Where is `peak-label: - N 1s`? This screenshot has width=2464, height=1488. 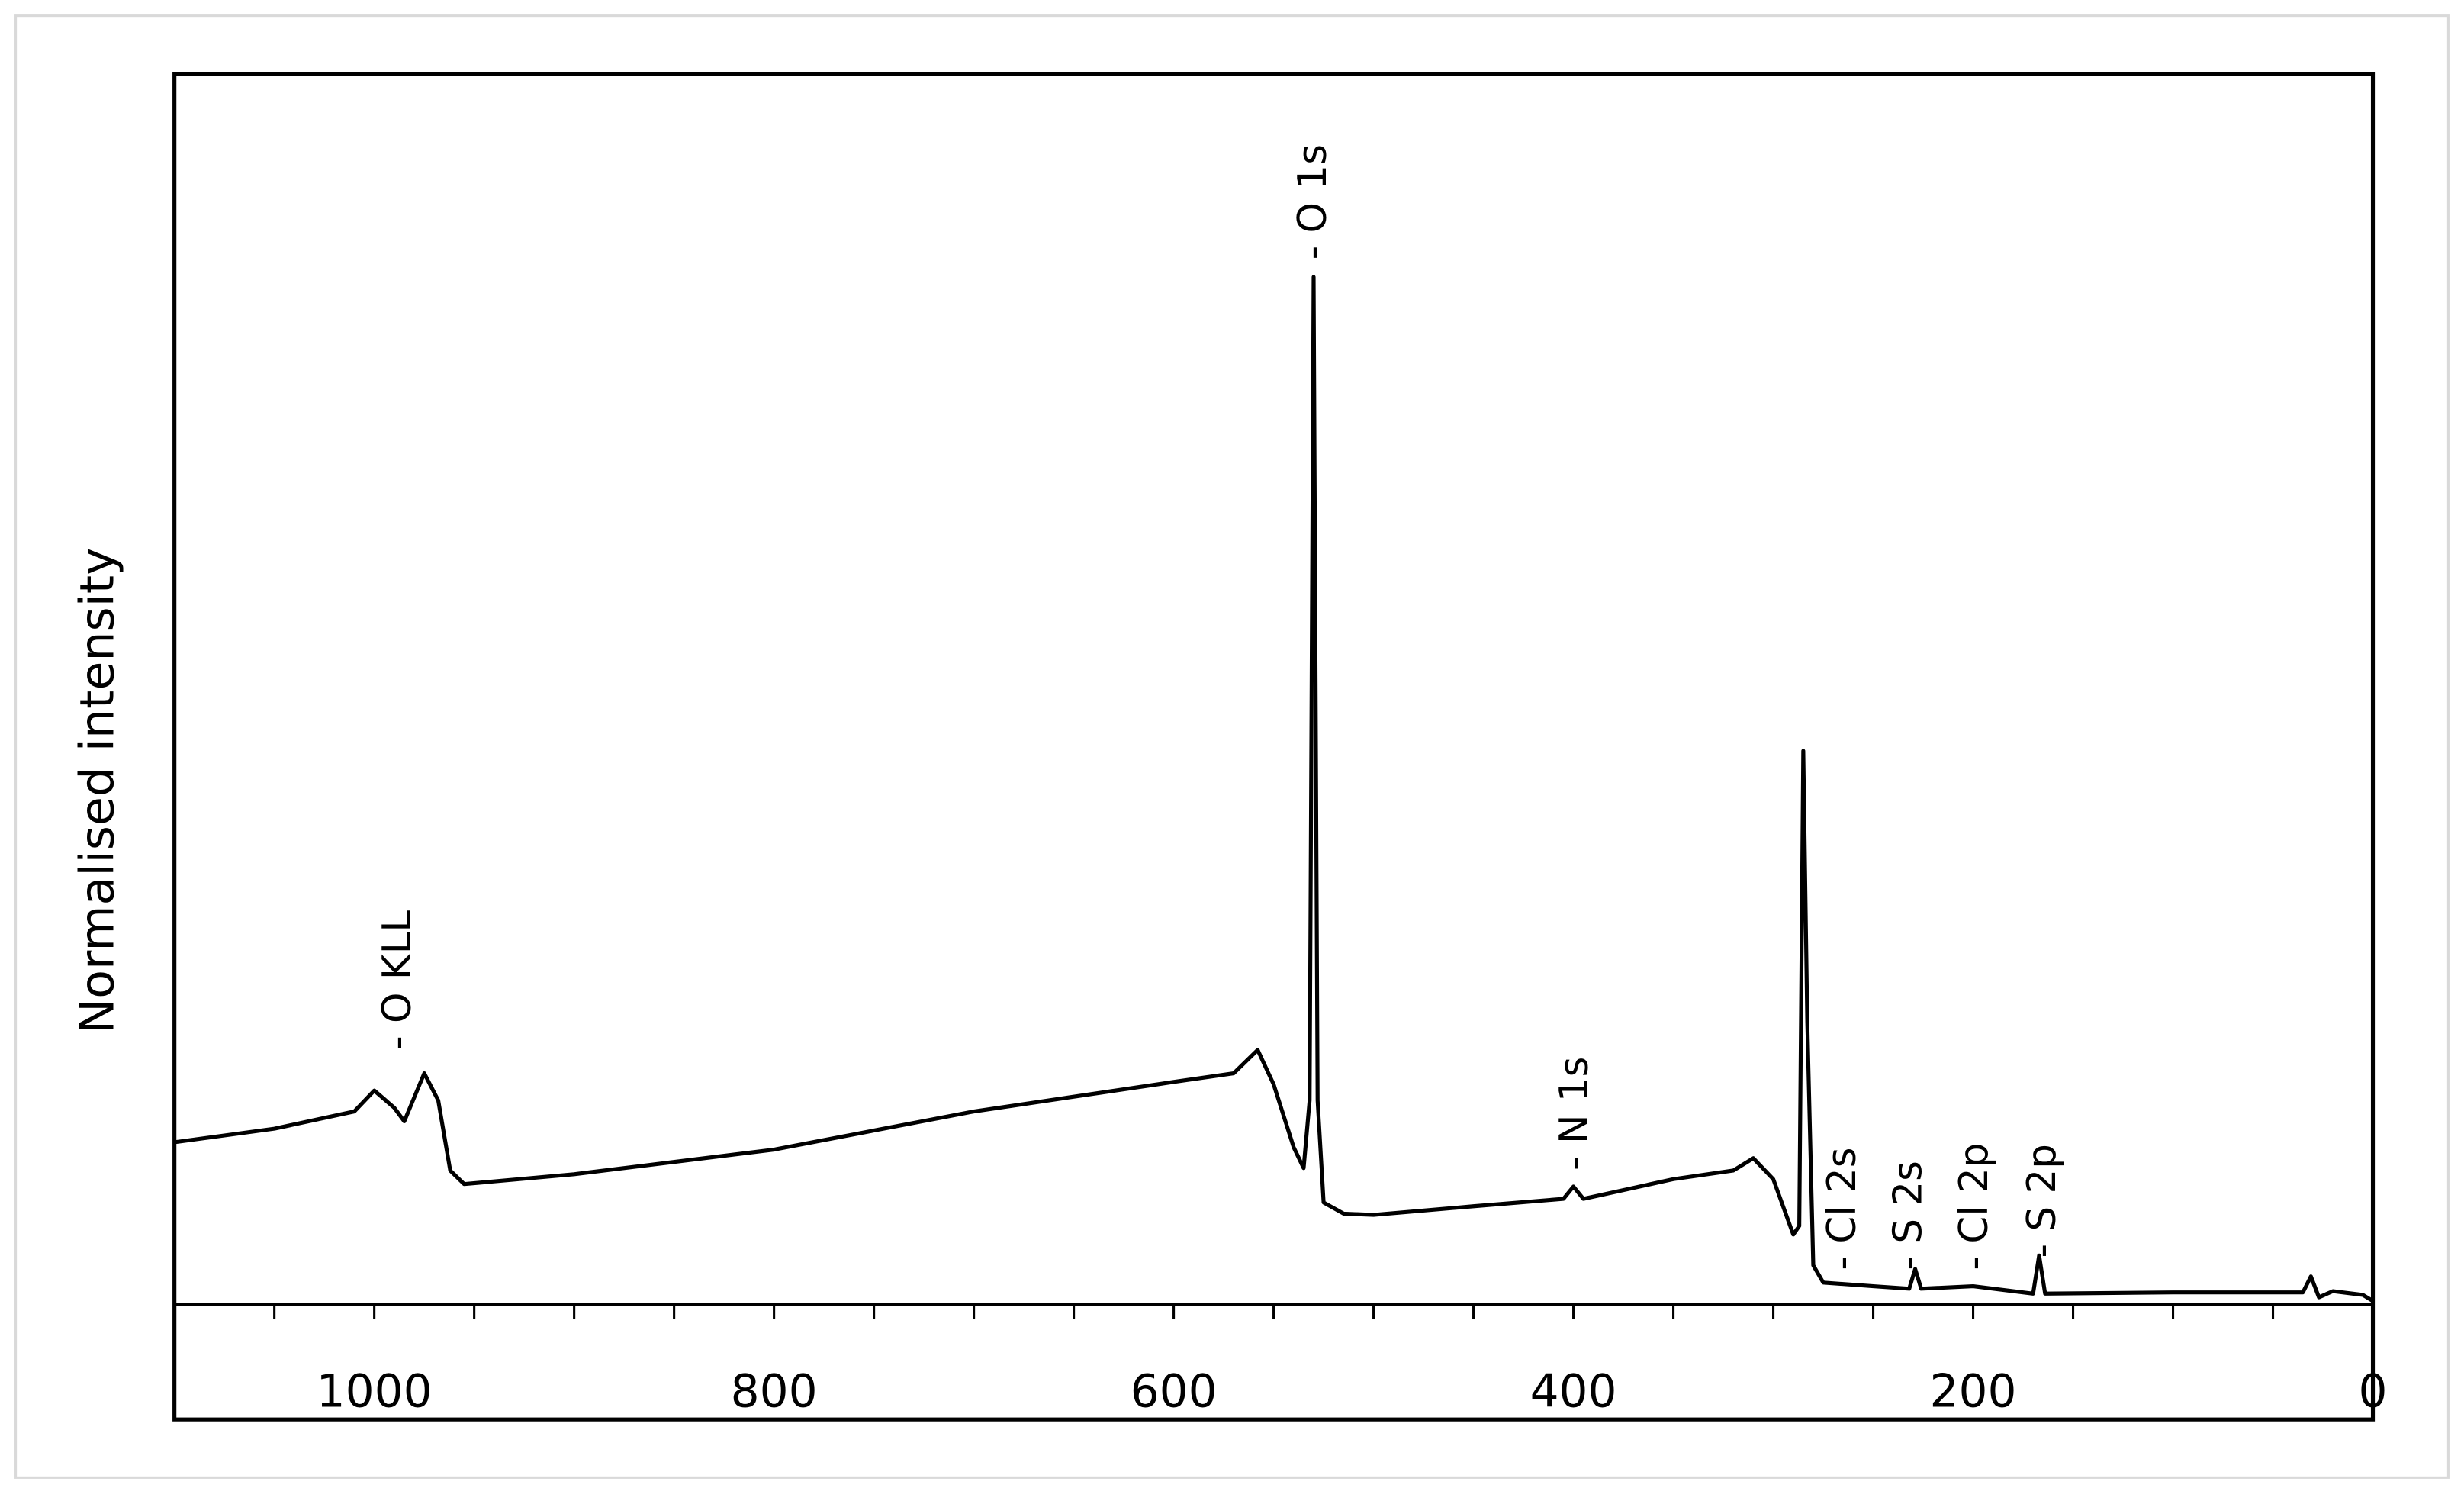
peak-label: - N 1s is located at coordinates (1574, 1114).